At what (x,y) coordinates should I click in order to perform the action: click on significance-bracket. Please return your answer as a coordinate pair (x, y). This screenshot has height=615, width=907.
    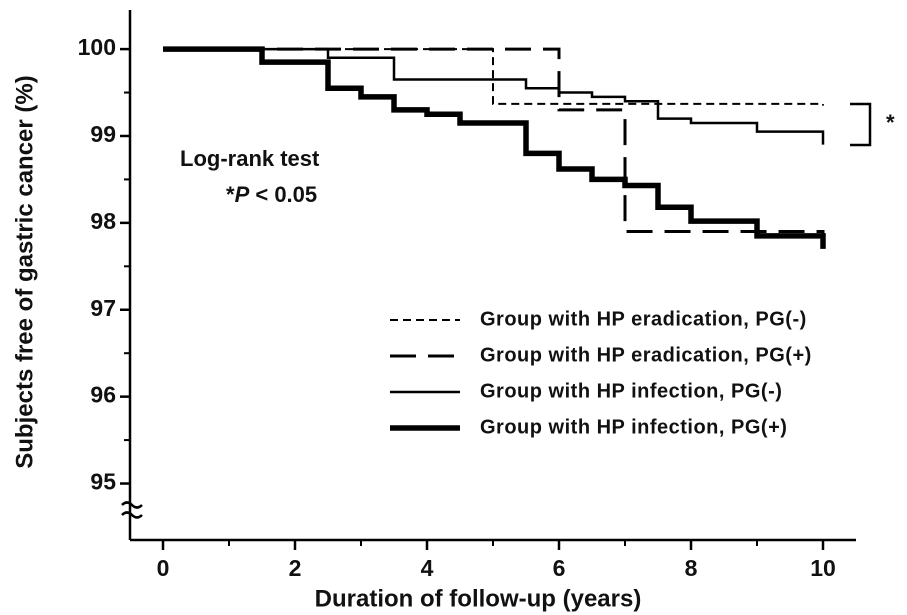
    Looking at the image, I should click on (861, 124).